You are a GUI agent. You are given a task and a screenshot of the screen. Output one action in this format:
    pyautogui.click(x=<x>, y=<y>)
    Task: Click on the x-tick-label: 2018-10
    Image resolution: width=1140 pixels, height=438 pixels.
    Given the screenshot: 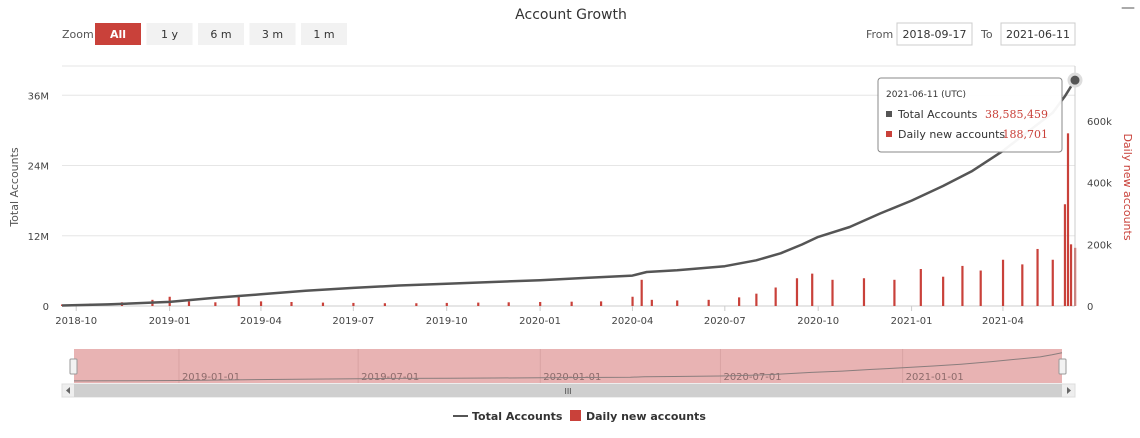 What is the action you would take?
    pyautogui.click(x=76, y=321)
    